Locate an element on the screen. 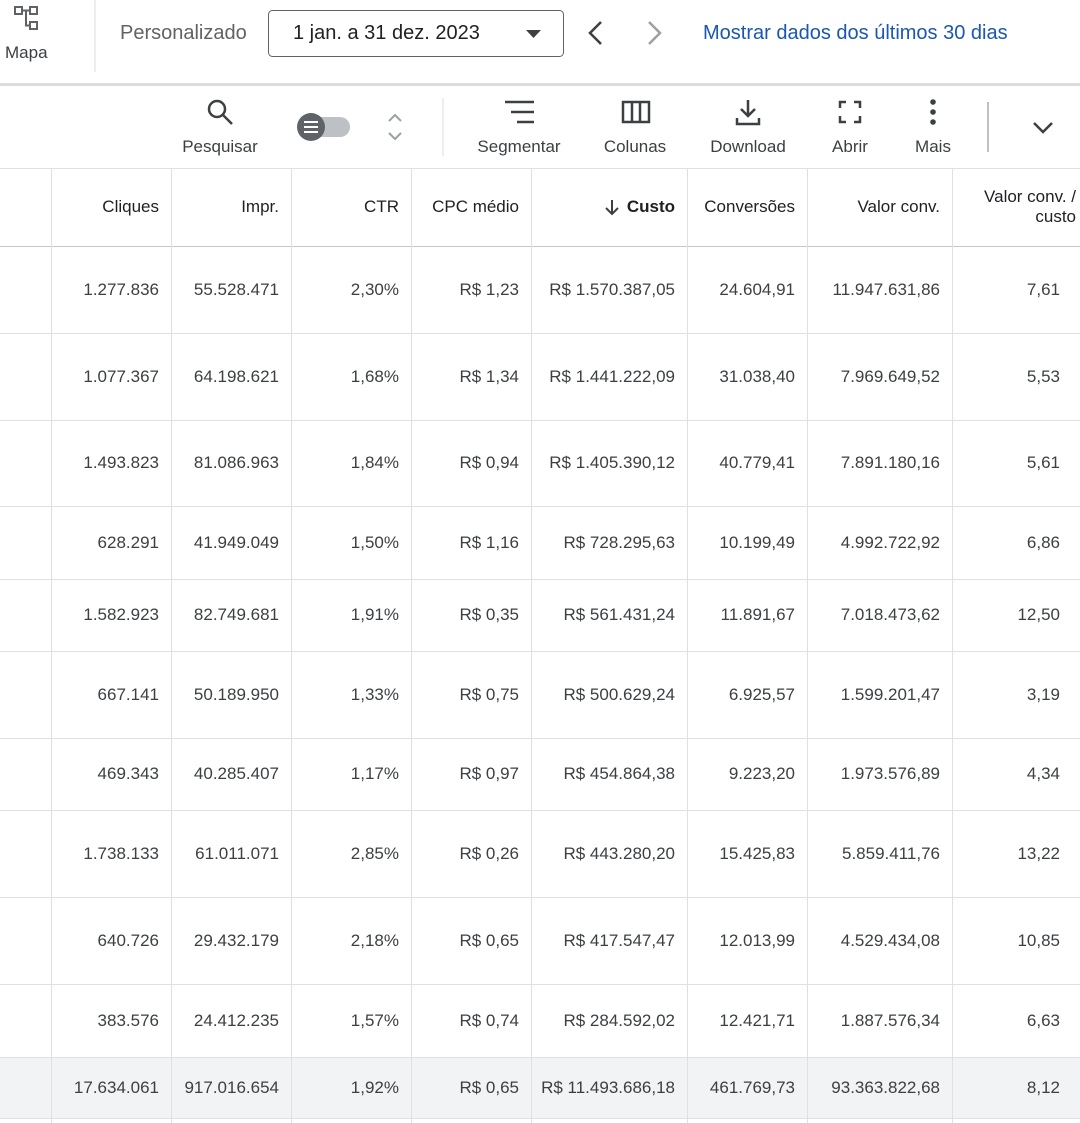 This screenshot has height=1123, width=1080. column-header: Custo is located at coordinates (650, 206).